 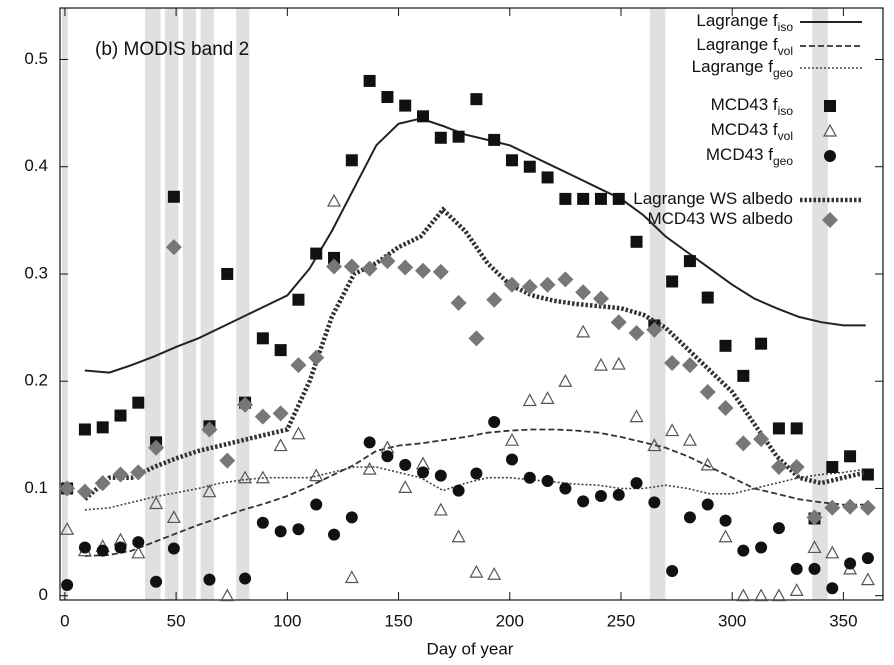 I want to click on legend-label: MCD43 fvol, so click(x=752, y=131).